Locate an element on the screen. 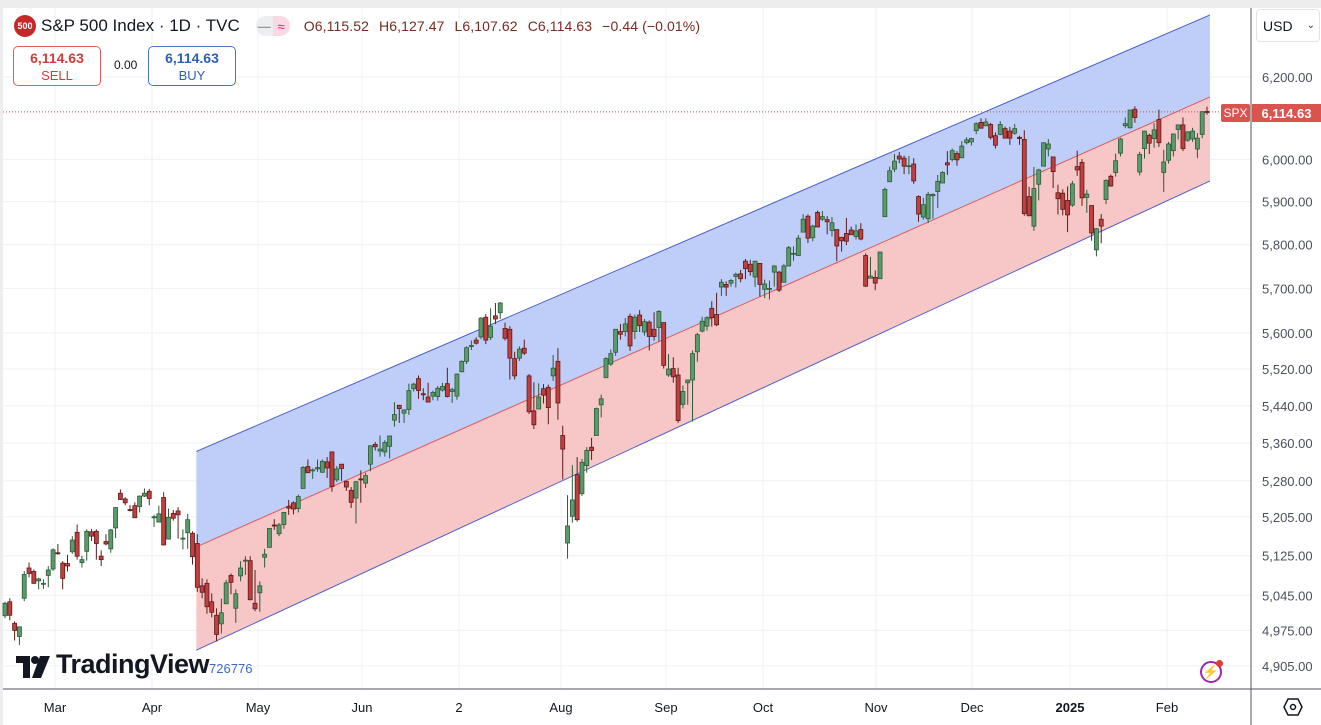 This screenshot has height=725, width=1321. lightning-icon: ⚡ is located at coordinates (1211, 671).